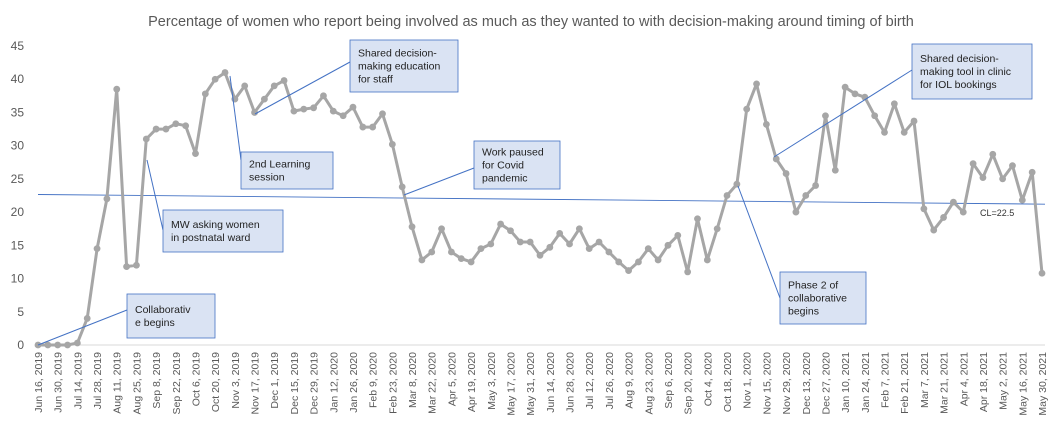 This screenshot has height=432, width=1062. I want to click on annotation-box-covid, so click(517, 165).